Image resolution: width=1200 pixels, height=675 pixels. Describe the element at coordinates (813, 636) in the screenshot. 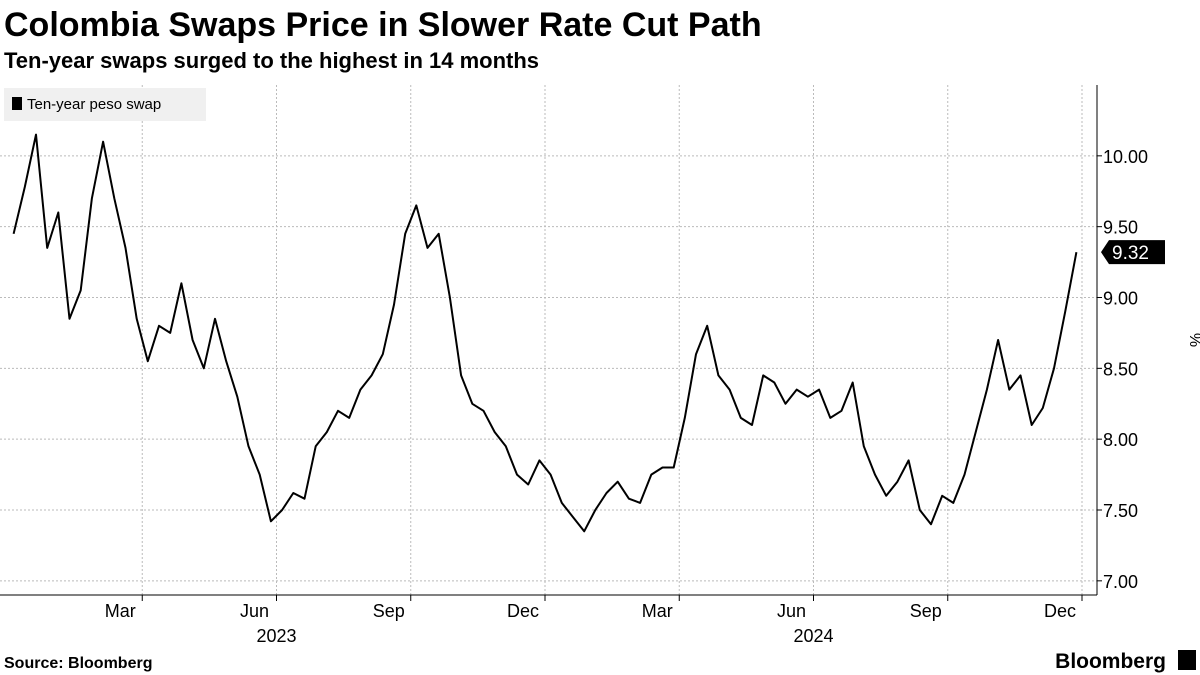

I see `x-year-label: 2024` at that location.